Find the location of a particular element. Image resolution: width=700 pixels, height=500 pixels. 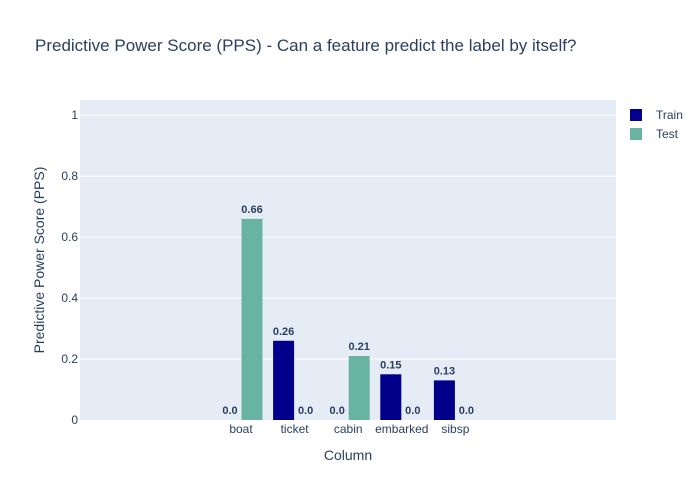

bar-train-ticket is located at coordinates (284, 380).